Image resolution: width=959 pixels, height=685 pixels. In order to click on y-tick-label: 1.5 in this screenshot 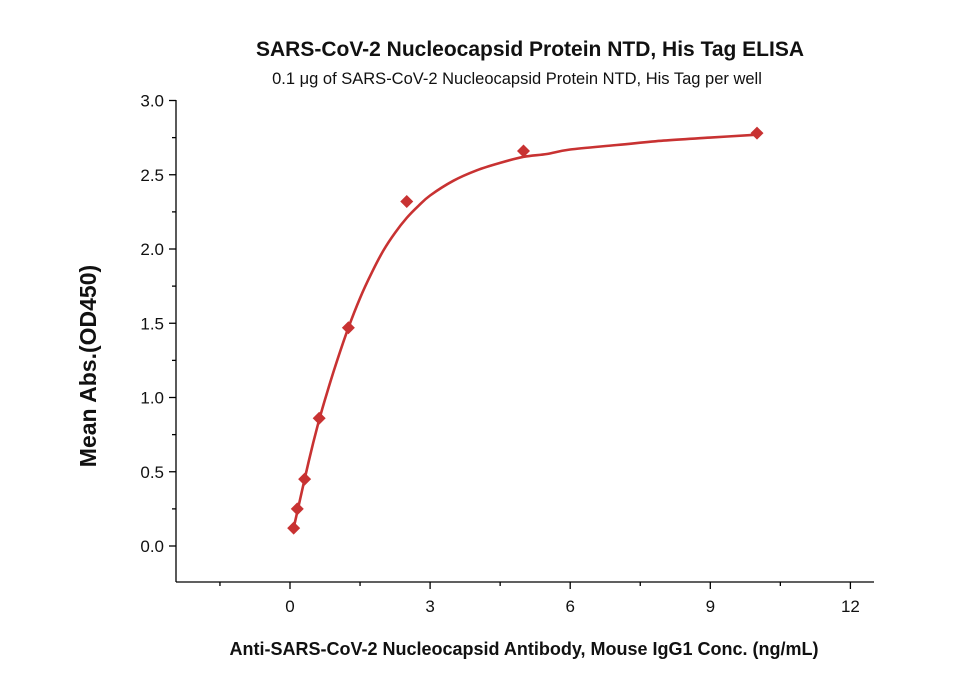, I will do `click(152, 323)`.